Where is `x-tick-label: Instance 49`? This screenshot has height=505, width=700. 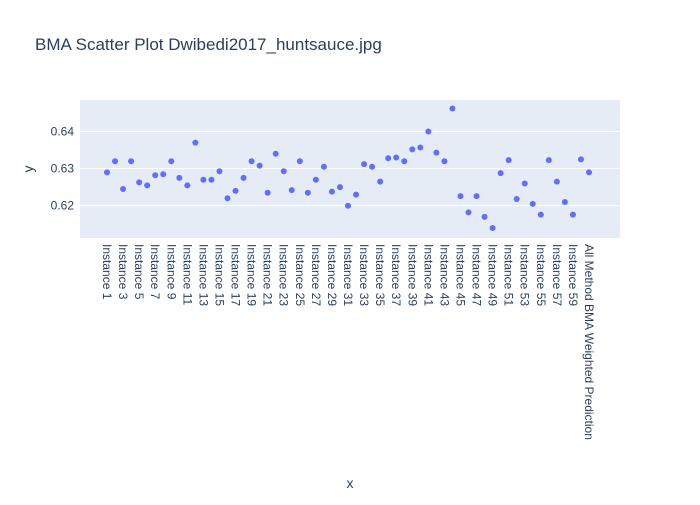
x-tick-label: Instance 49 is located at coordinates (493, 275).